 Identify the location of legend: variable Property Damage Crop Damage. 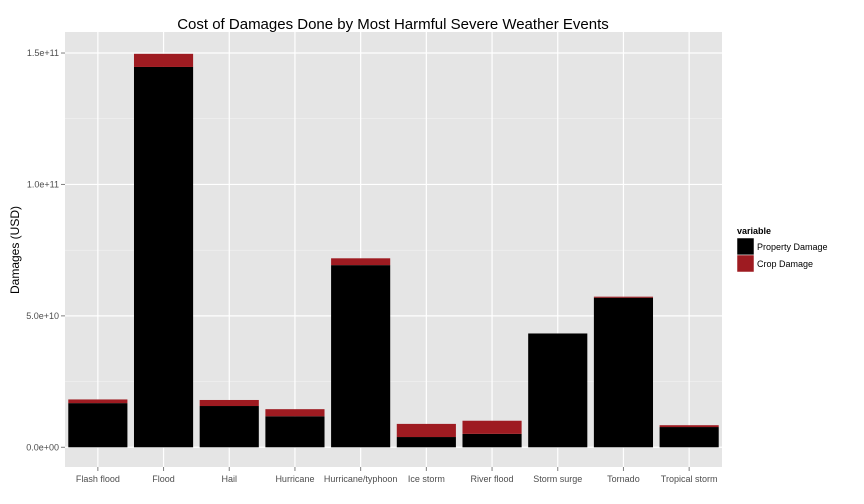
(782, 249).